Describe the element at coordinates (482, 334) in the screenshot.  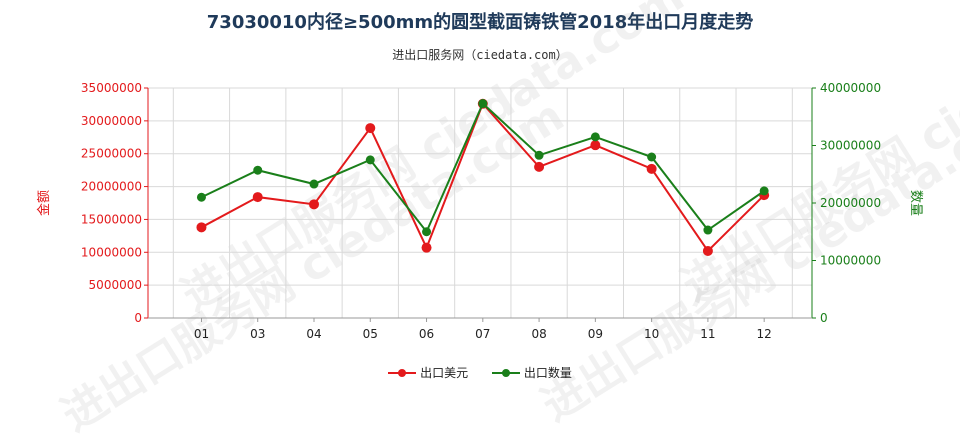
I see `x-tick-label: 07` at that location.